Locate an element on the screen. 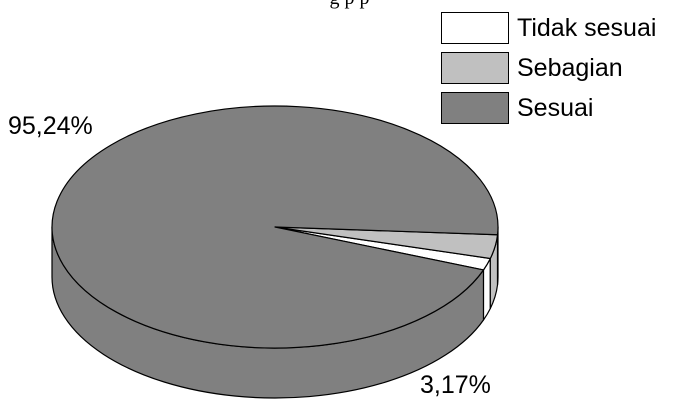 Image resolution: width=699 pixels, height=405 pixels. legend-item-sebagian: Sebagian is located at coordinates (548, 68).